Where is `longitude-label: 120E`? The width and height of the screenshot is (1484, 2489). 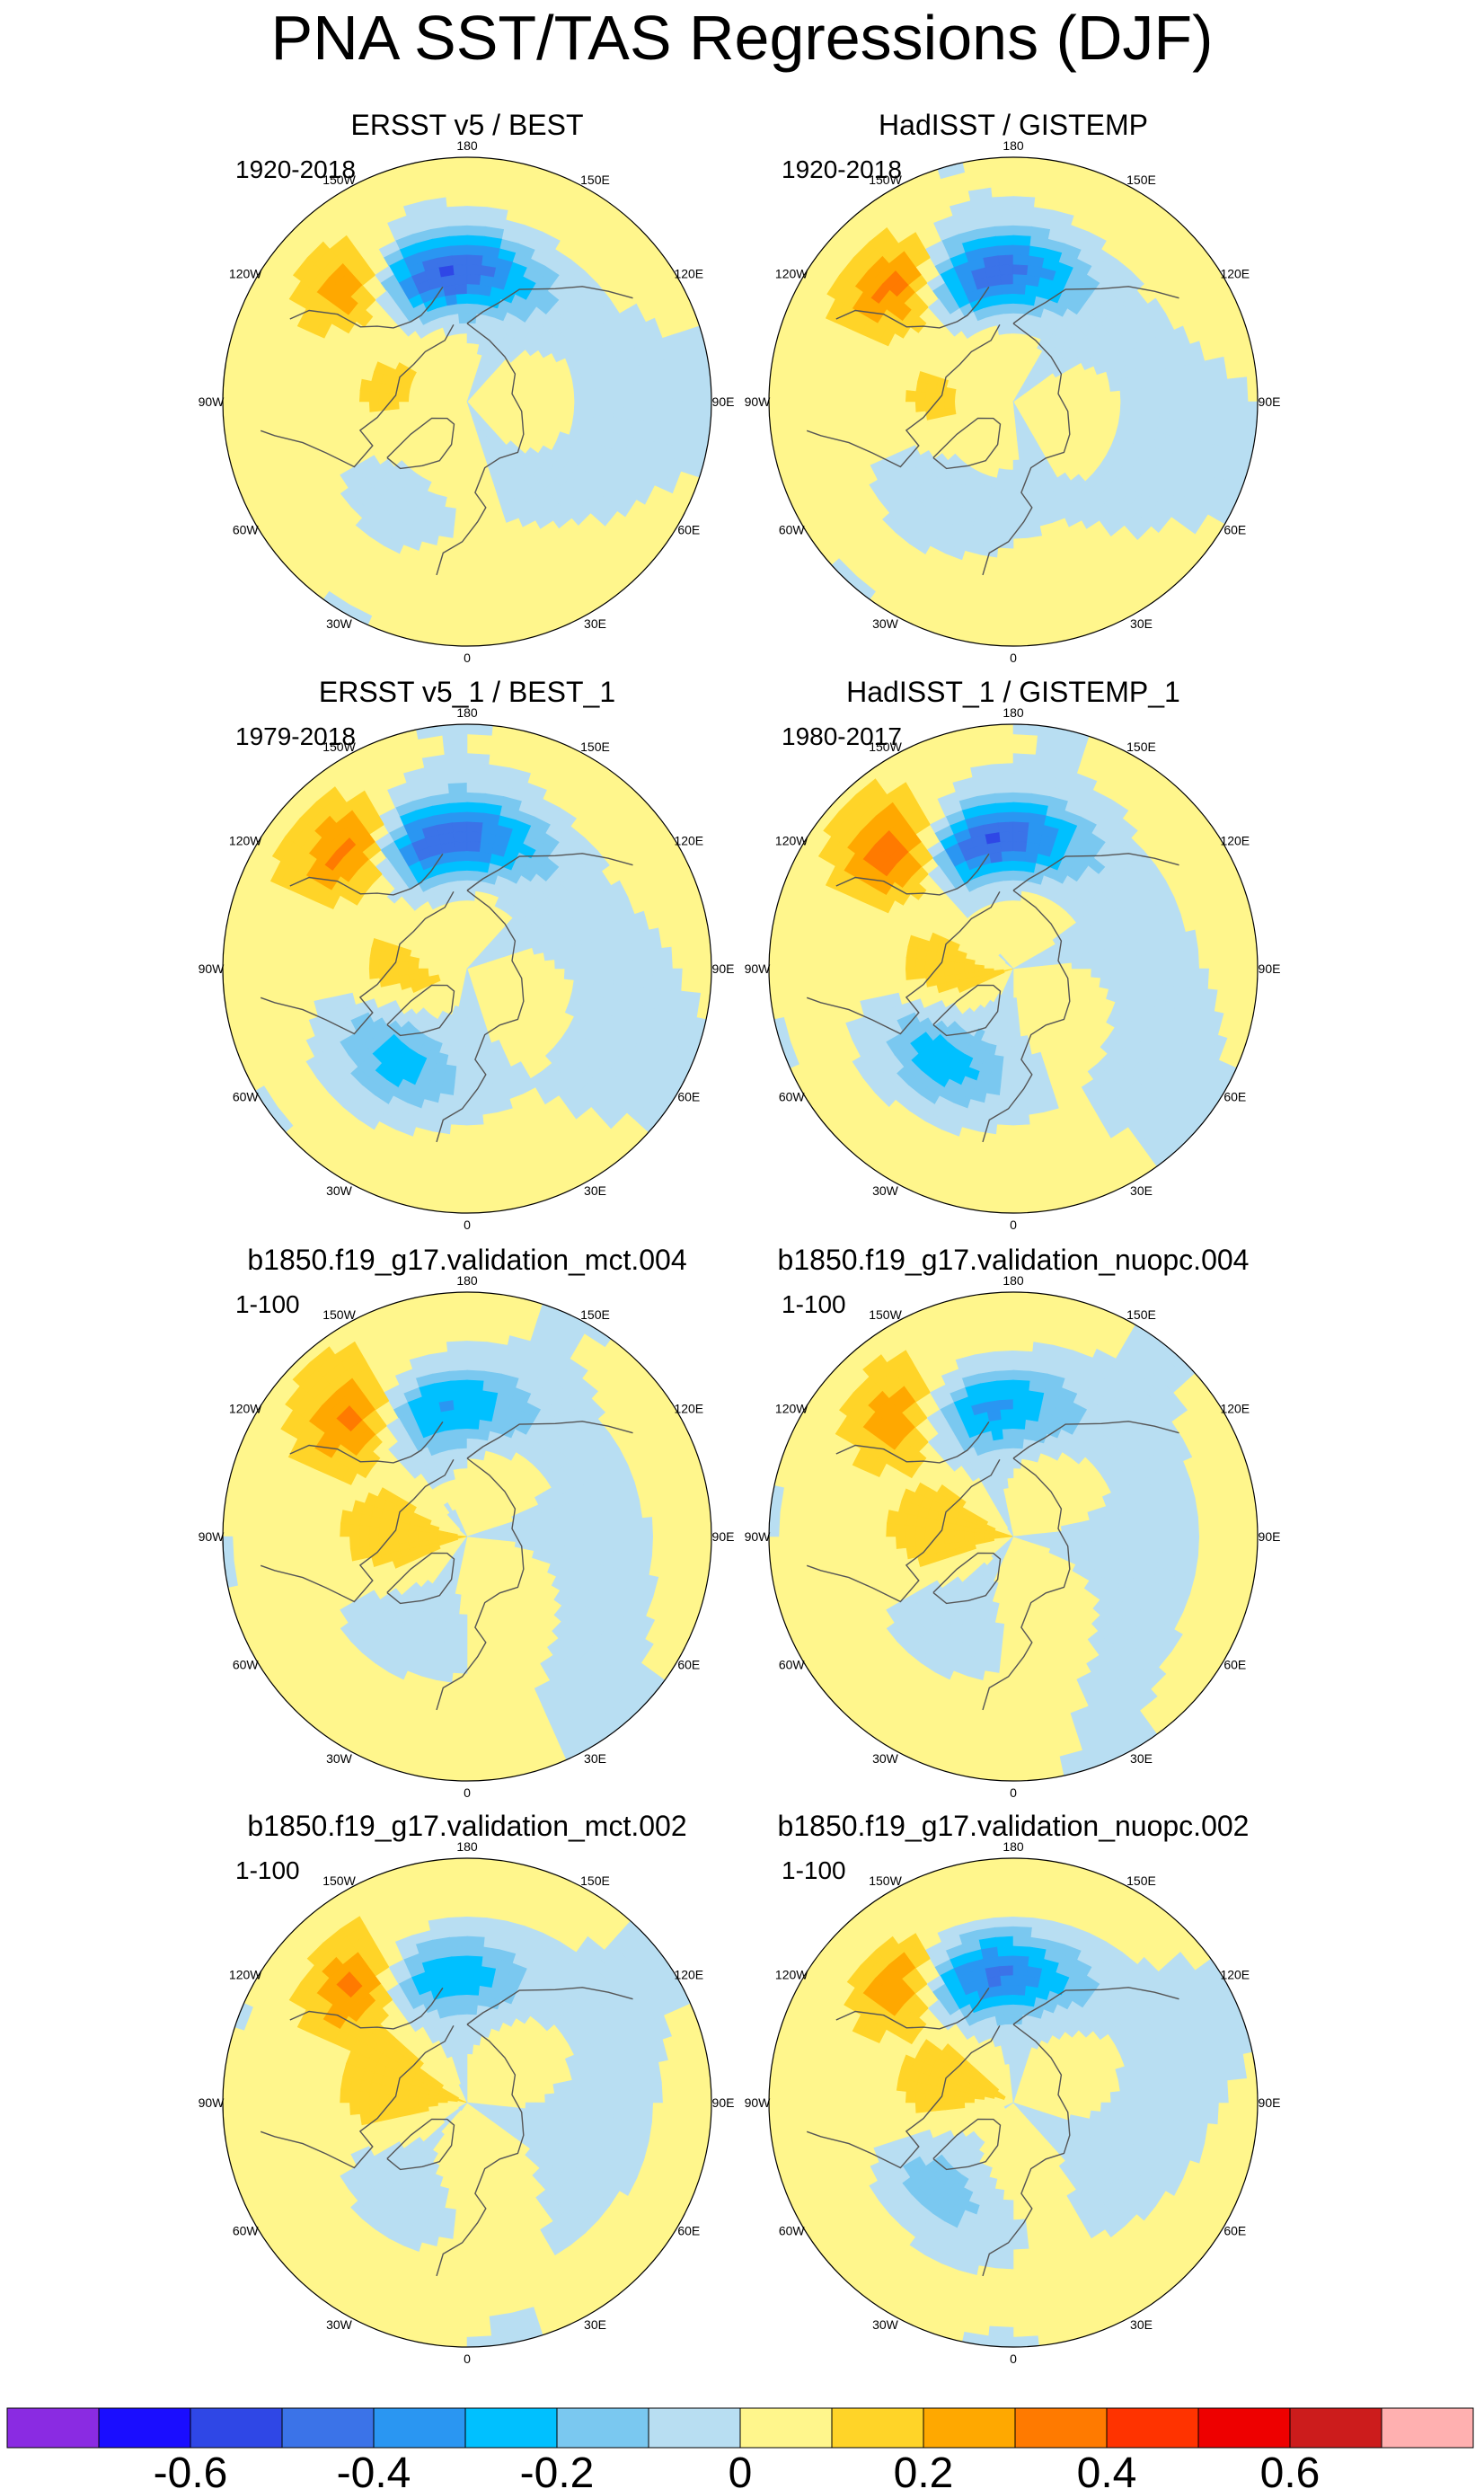
longitude-label: 120E is located at coordinates (1235, 841).